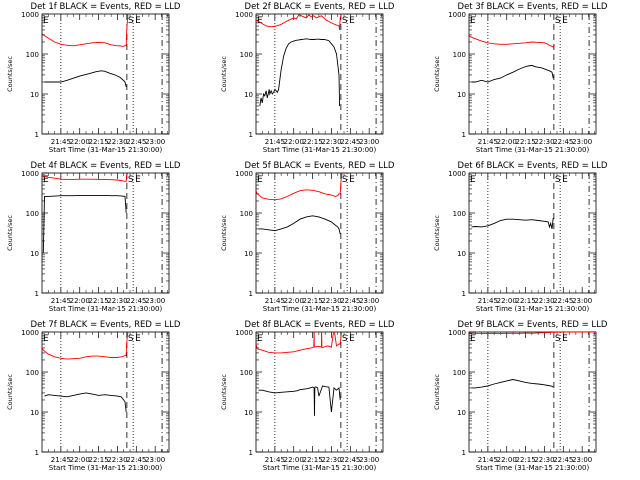 This screenshot has width=640, height=480. Describe the element at coordinates (106, 325) in the screenshot. I see `panel-title: Det 7f BLACK = Events, RED = LLD` at that location.